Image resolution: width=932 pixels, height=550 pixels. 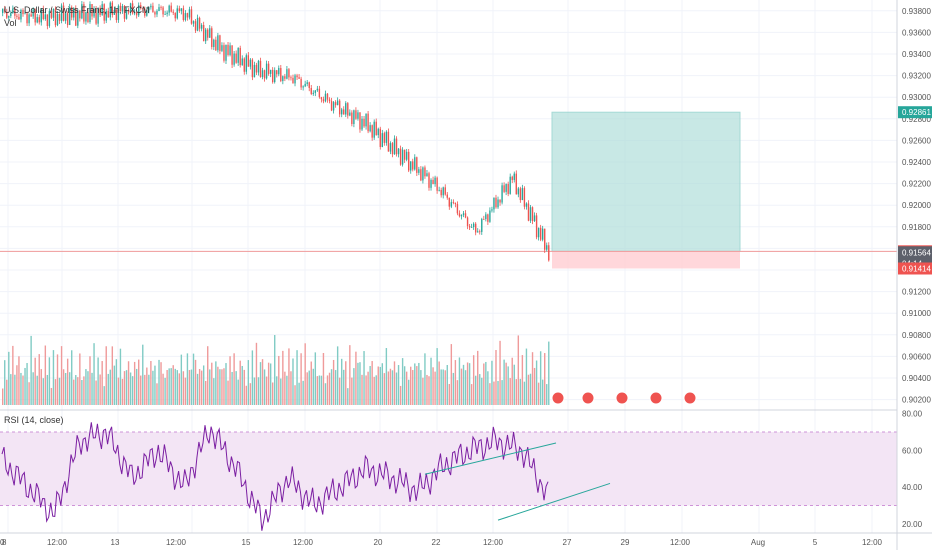 I want to click on target-zone, so click(x=646, y=181).